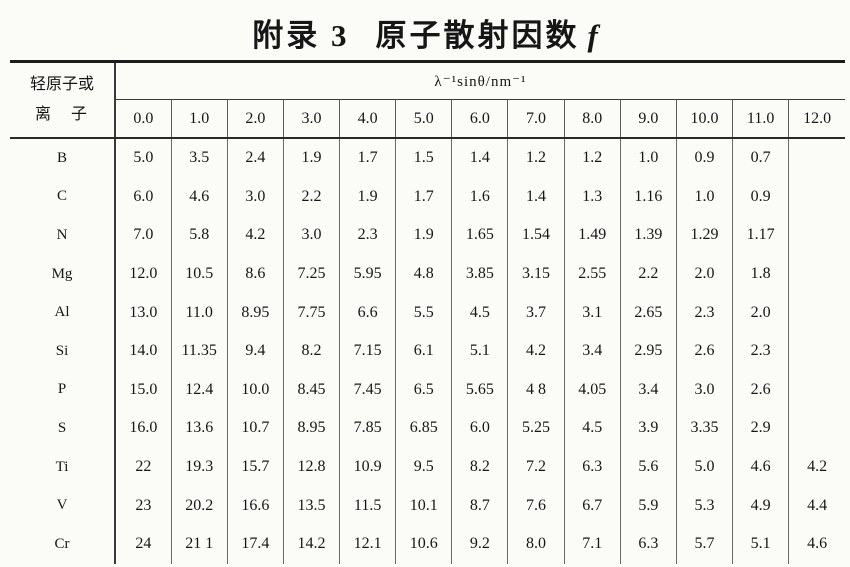  What do you see at coordinates (63, 467) in the screenshot?
I see `element-symbol: Ti` at bounding box center [63, 467].